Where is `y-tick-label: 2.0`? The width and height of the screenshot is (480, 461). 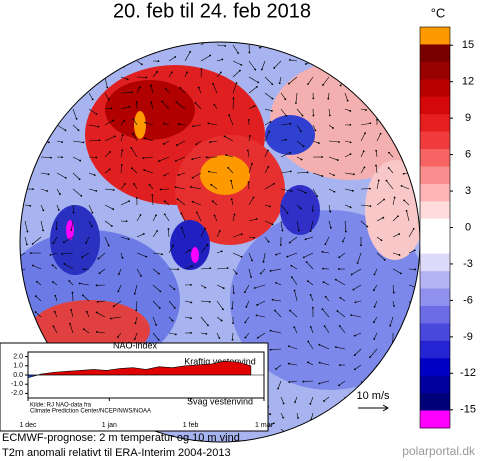 y-tick-label: 2.0 is located at coordinates (18, 356).